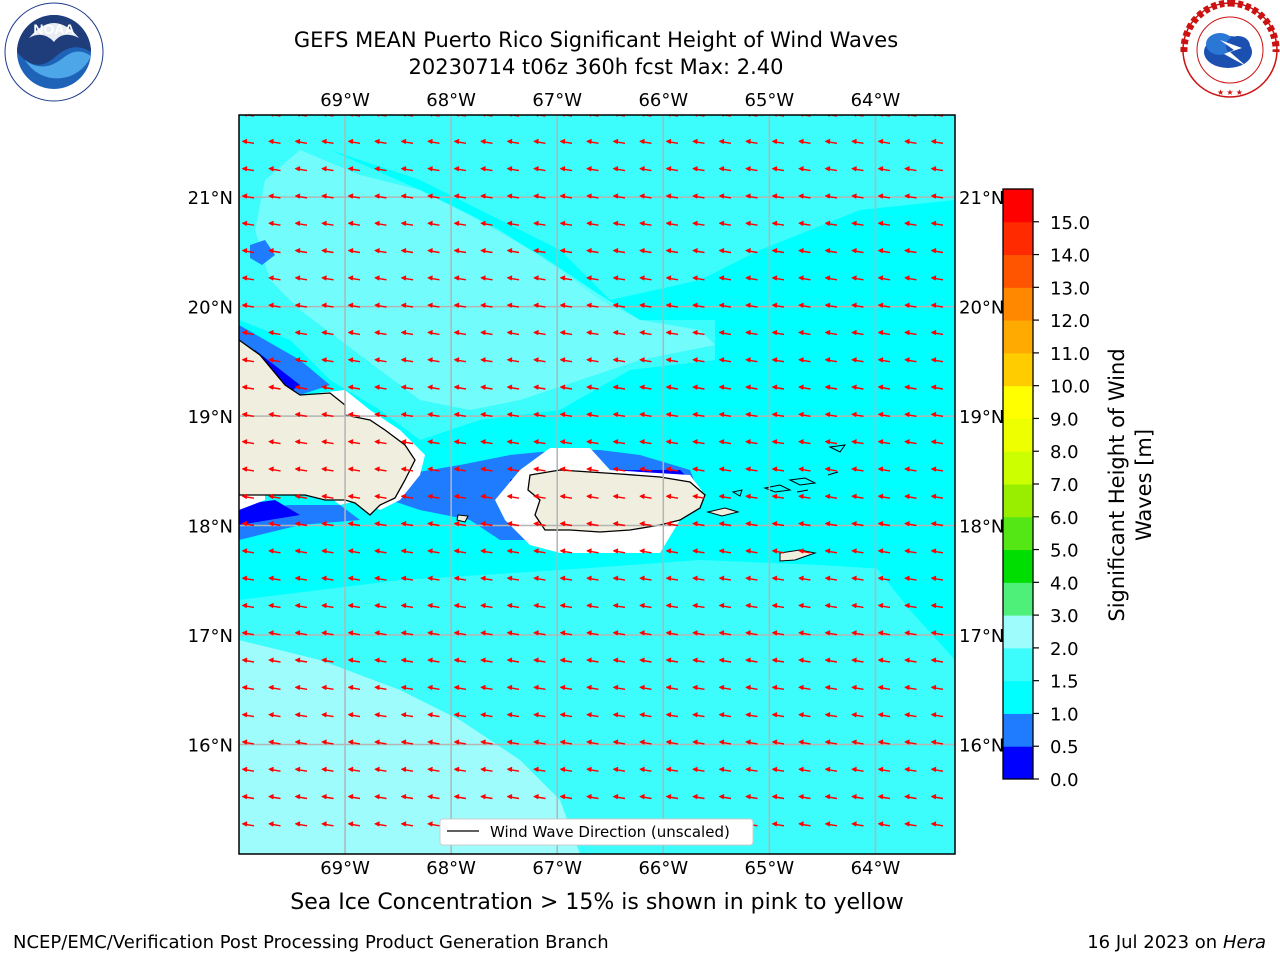 The image size is (1280, 960). What do you see at coordinates (1064, 649) in the screenshot?
I see `colorbar-tick-label: 2.0` at bounding box center [1064, 649].